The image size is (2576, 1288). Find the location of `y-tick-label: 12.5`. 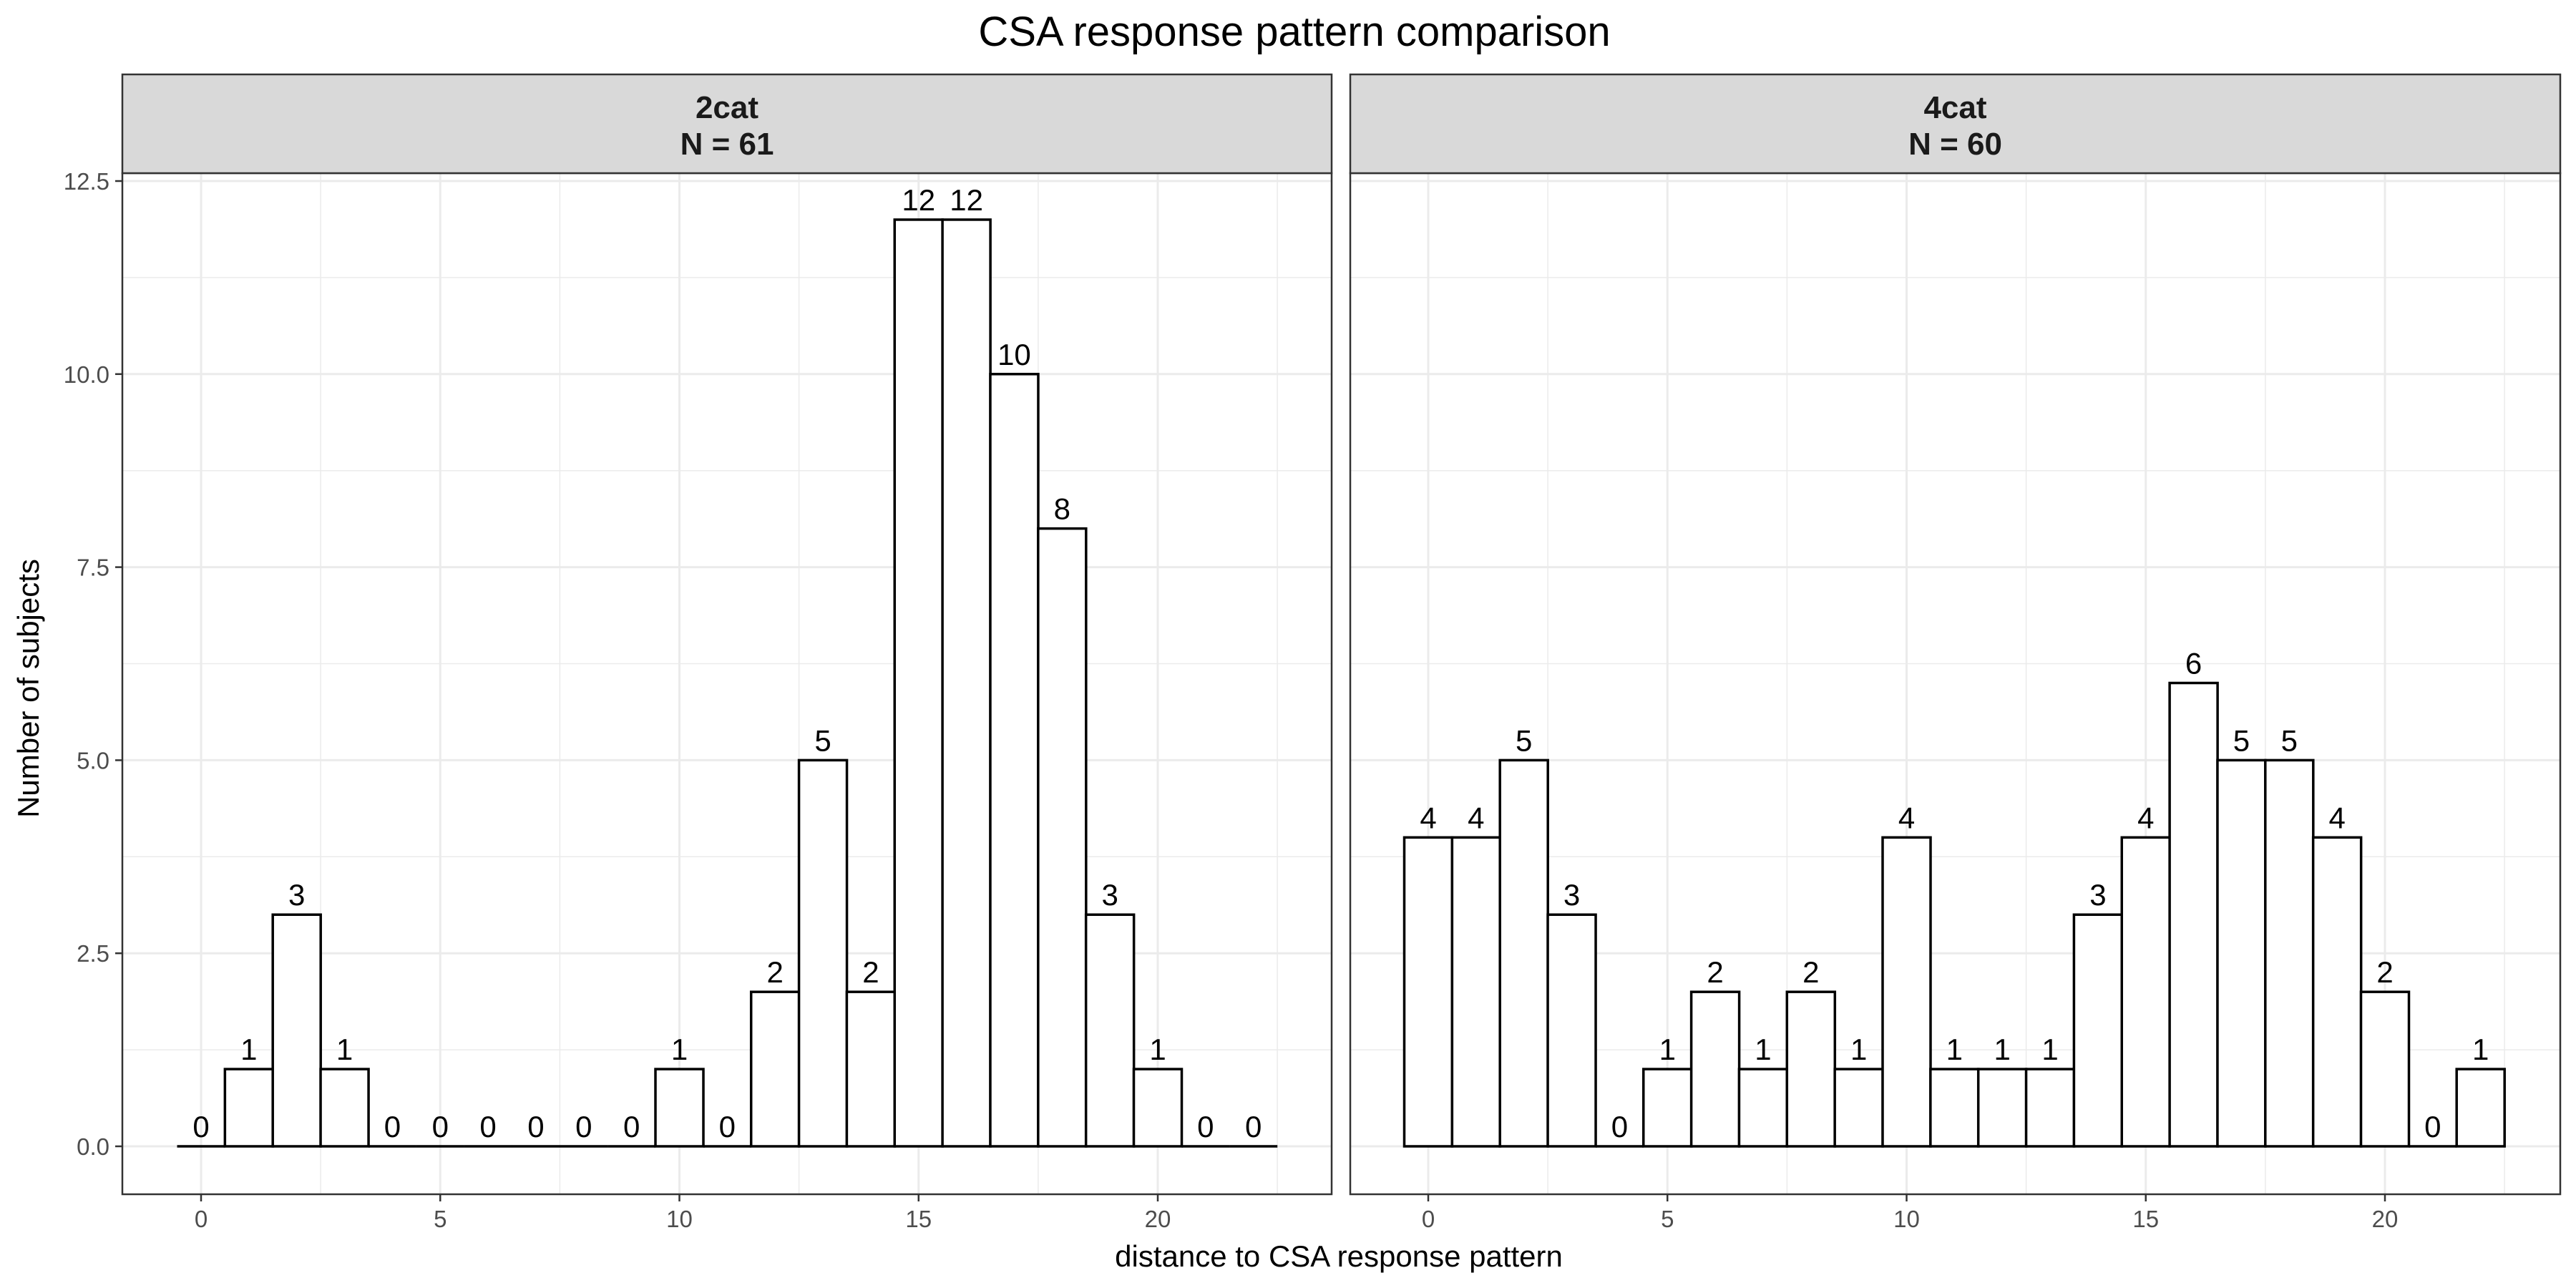

y-tick-label: 12.5 is located at coordinates (86, 181).